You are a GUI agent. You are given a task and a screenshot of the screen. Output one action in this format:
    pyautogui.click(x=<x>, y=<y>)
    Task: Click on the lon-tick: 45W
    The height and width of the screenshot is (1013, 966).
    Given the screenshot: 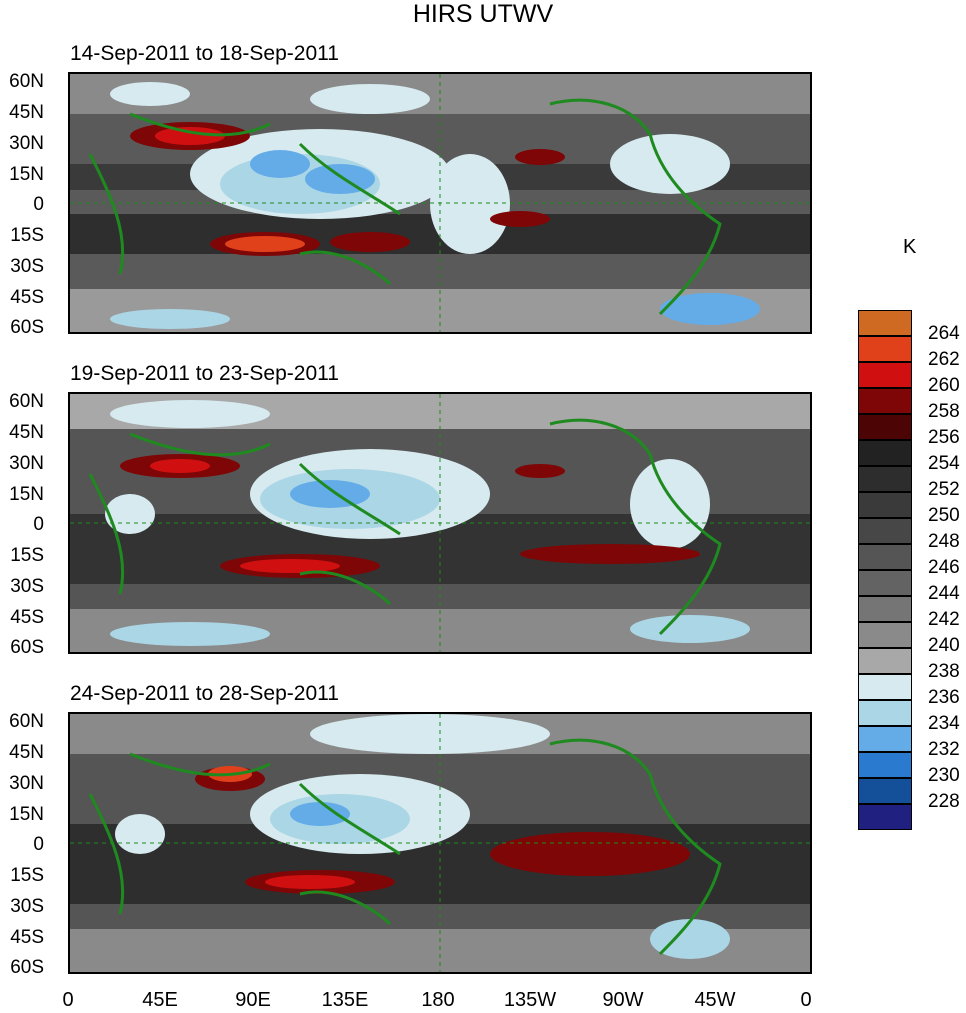 What is the action you would take?
    pyautogui.click(x=715, y=1000)
    